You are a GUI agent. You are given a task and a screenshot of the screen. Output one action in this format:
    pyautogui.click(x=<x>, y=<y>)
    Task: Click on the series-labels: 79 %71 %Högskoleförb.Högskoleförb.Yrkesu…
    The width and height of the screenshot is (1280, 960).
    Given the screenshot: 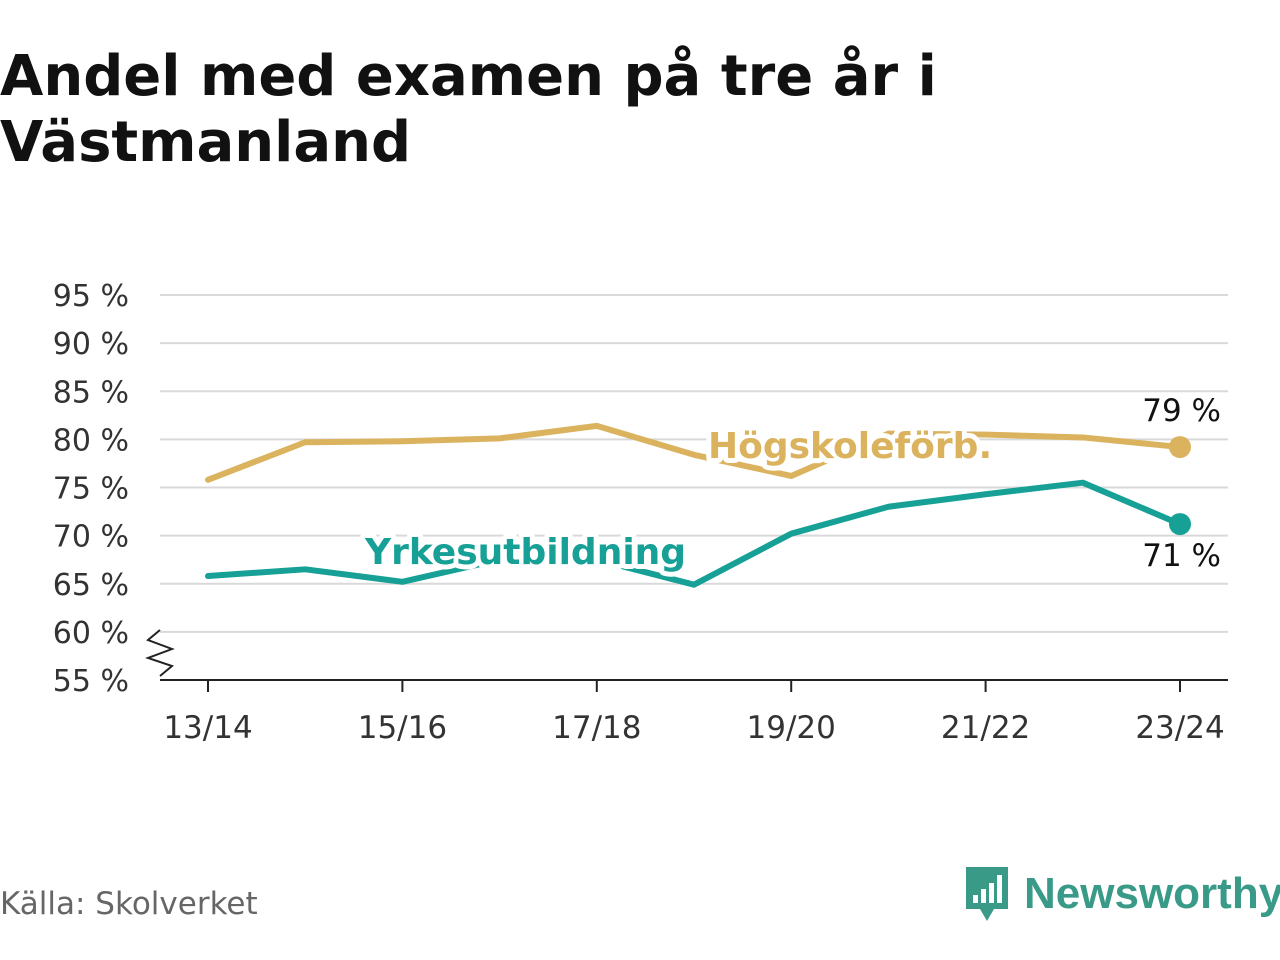 What is the action you would take?
    pyautogui.click(x=790, y=485)
    